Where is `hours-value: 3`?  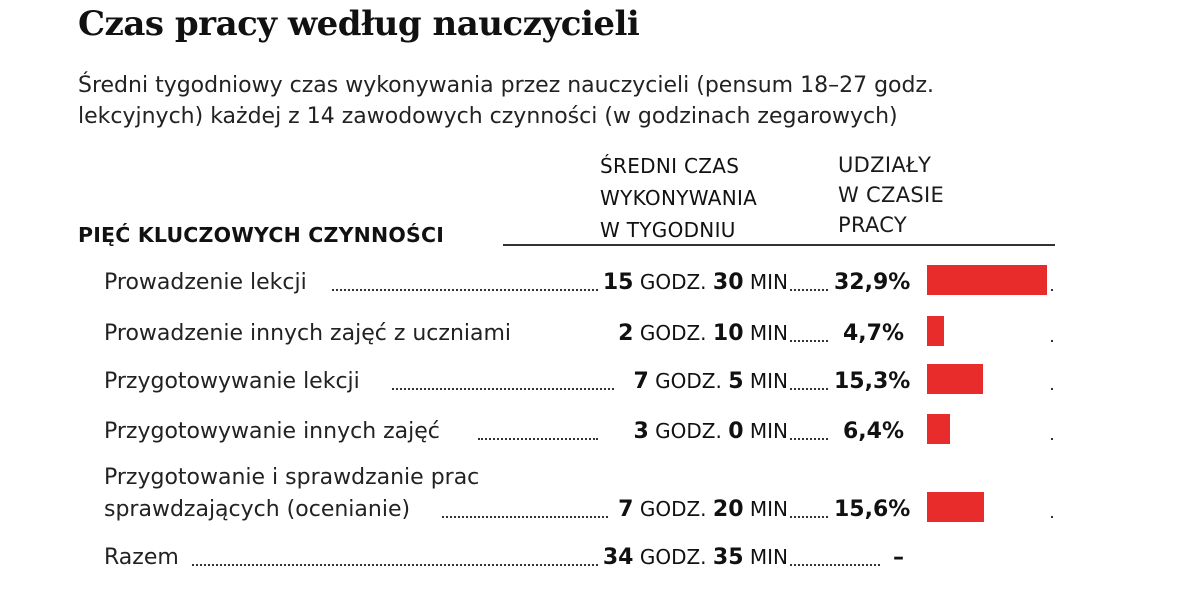 hours-value: 3 is located at coordinates (641, 431).